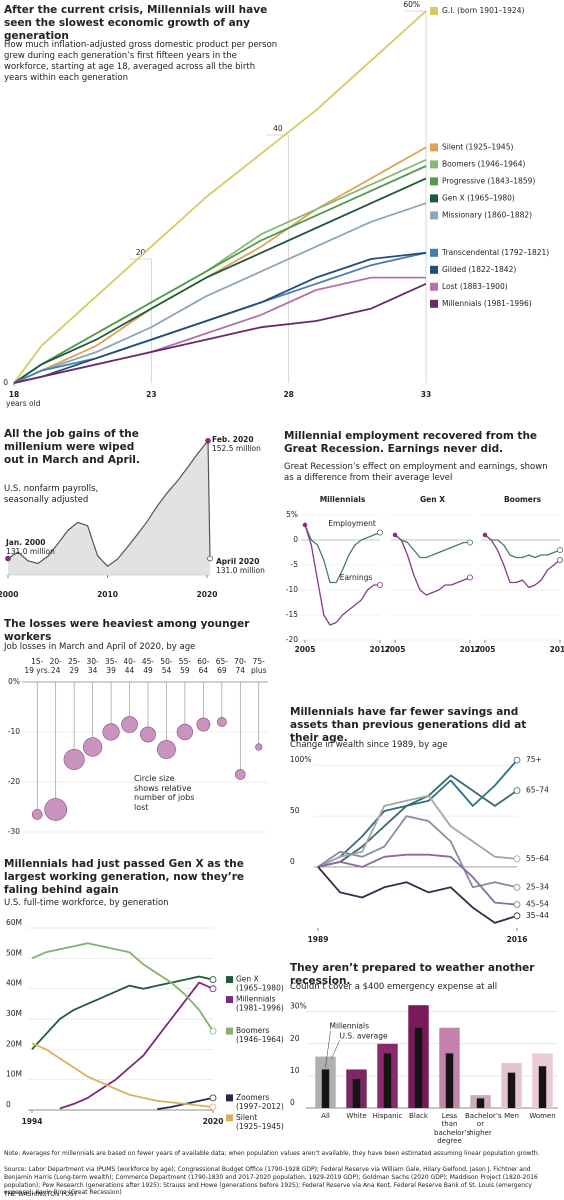 The image size is (564, 1200). What do you see at coordinates (477, 146) in the screenshot?
I see `legend-label: Silent (1925–1945)` at bounding box center [477, 146].